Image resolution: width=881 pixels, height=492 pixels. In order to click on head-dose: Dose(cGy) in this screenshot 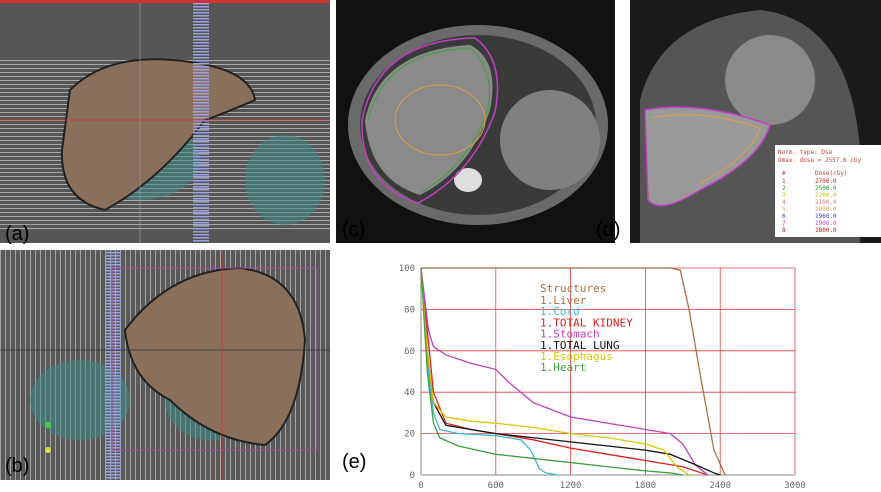, I will do `click(831, 173)`.